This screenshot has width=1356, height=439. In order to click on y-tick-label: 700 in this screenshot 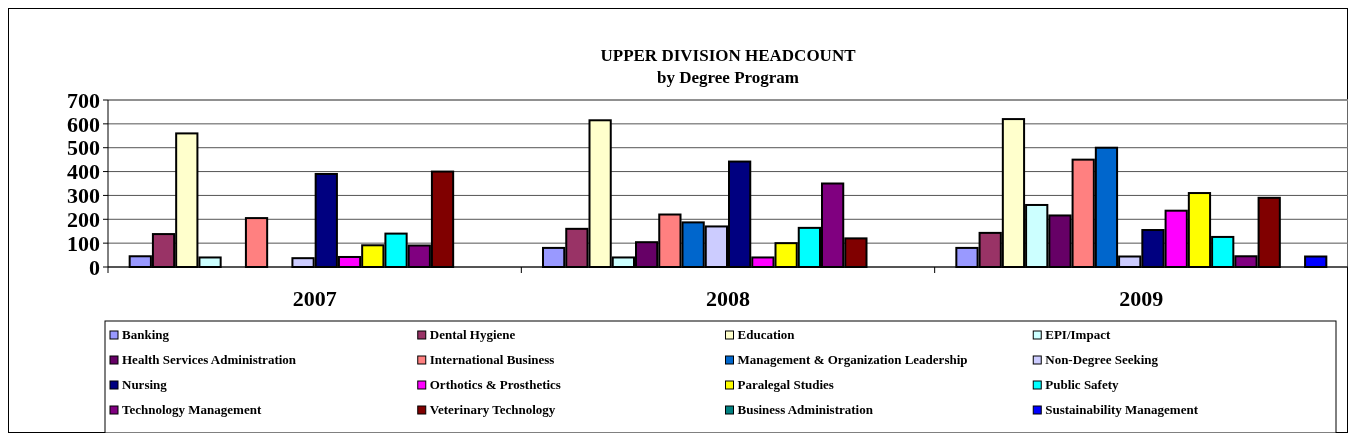, I will do `click(83, 100)`.